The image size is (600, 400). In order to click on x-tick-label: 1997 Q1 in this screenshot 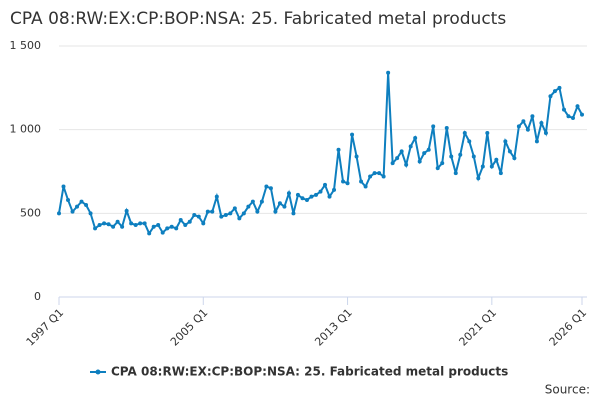, I will do `click(45, 327)`.